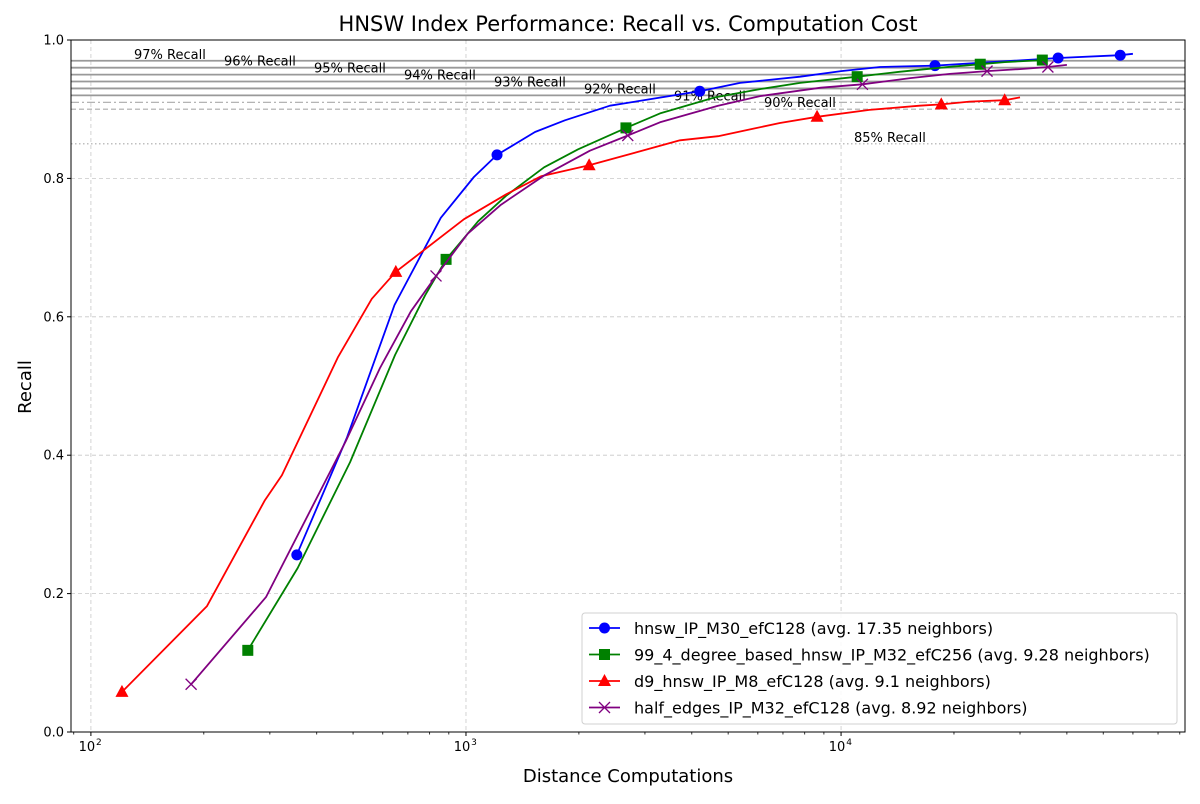 This screenshot has height=804, width=1200. I want to click on reference-line-label: 94% Recall, so click(440, 76).